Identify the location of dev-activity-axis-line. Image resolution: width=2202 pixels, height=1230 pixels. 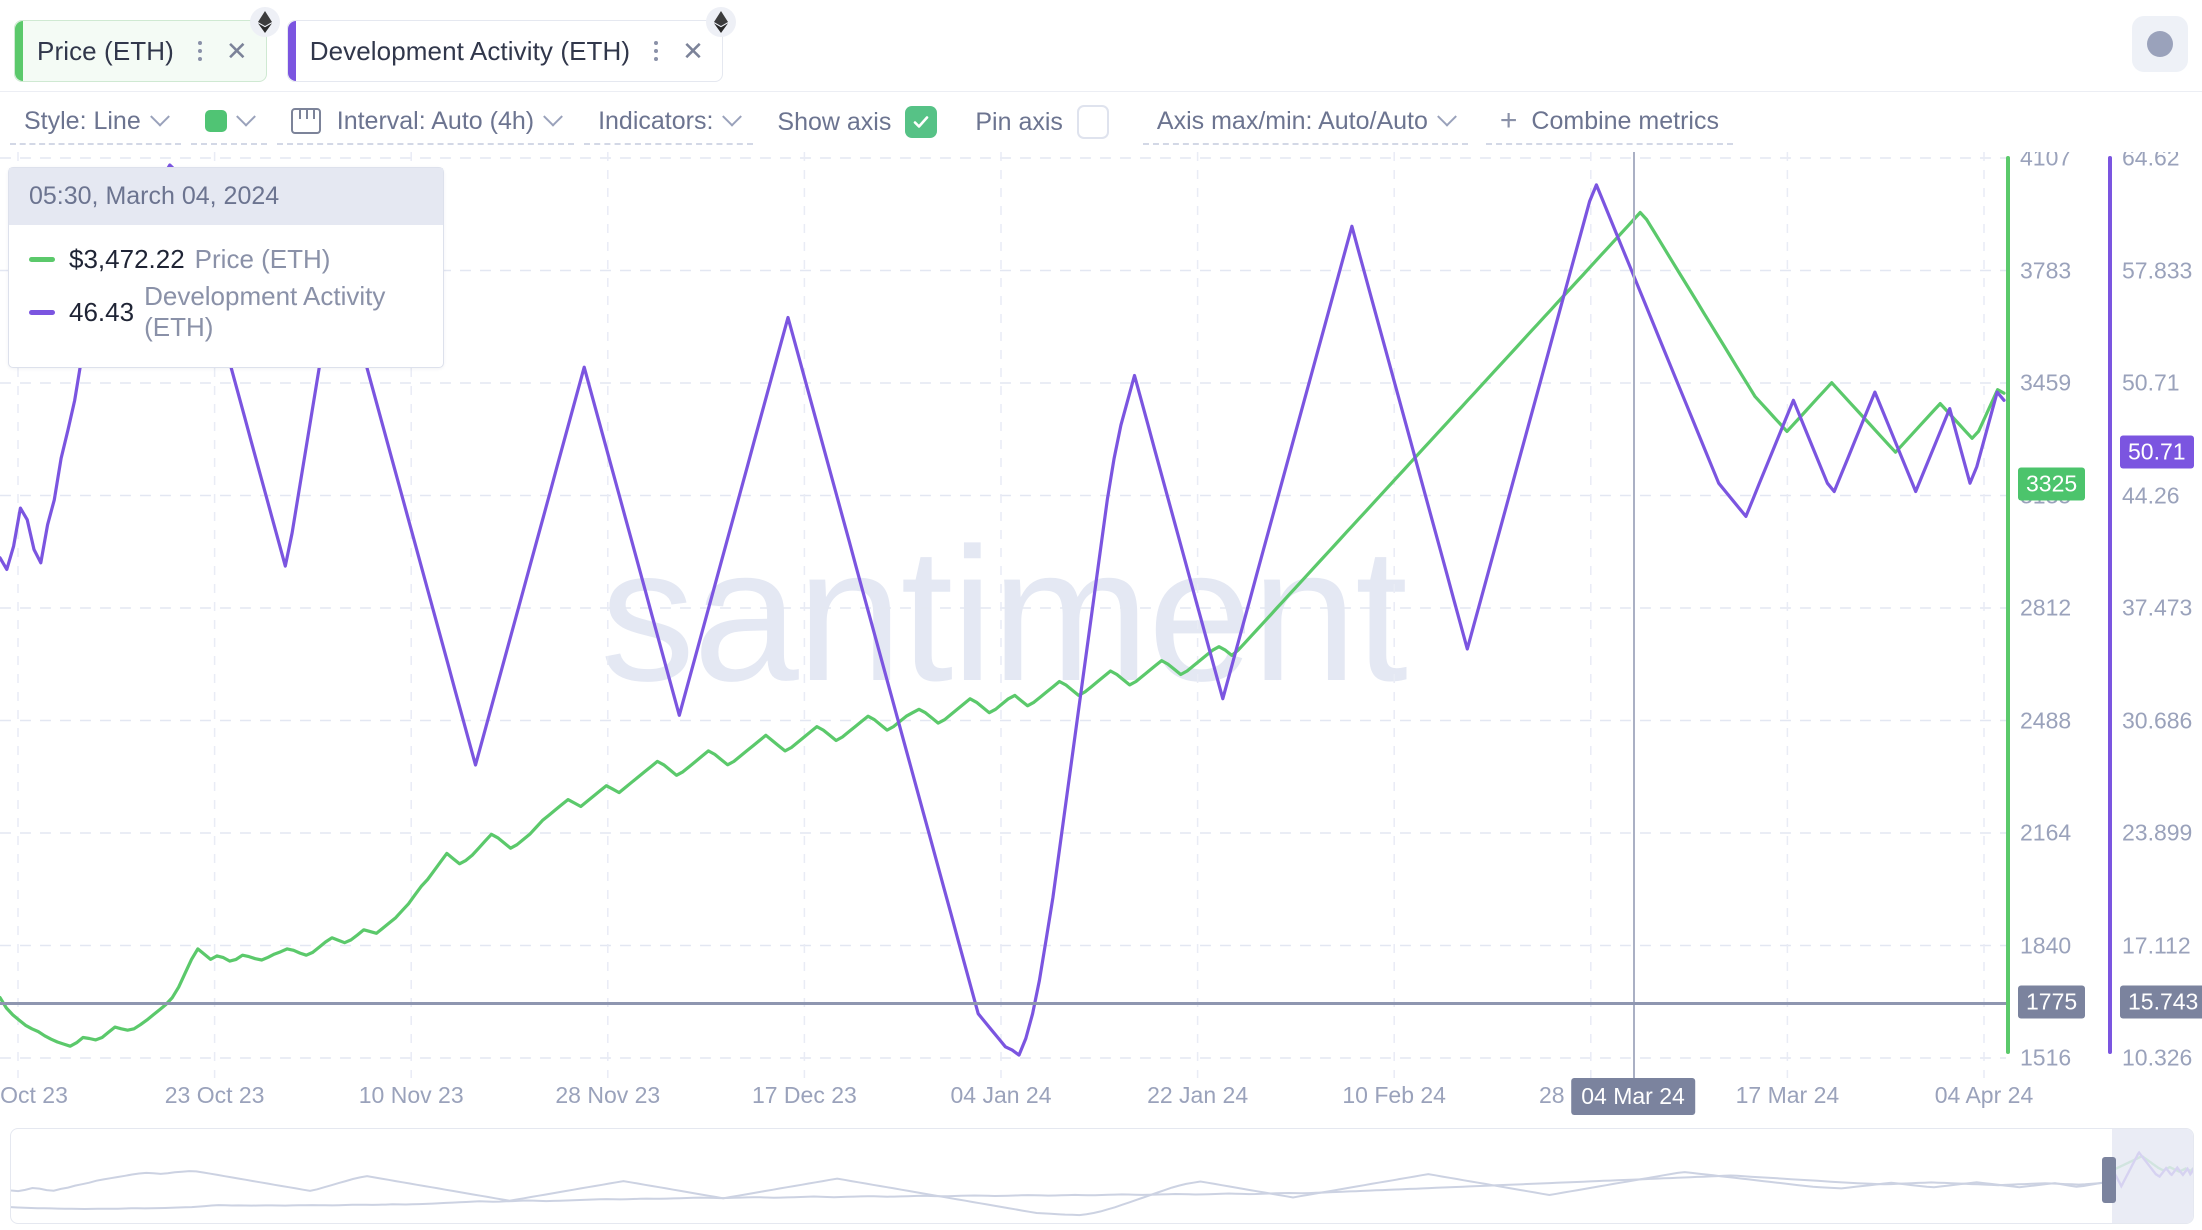
(2110, 605).